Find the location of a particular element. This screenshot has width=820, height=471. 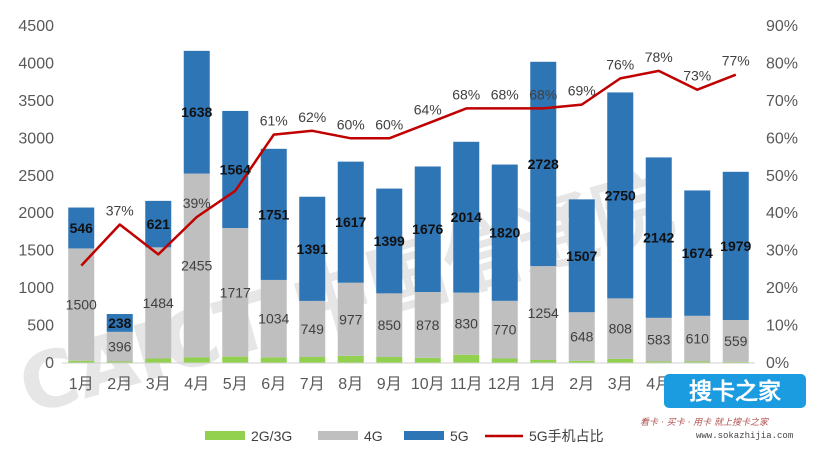

legend-label: 2G/3G is located at coordinates (271, 436).